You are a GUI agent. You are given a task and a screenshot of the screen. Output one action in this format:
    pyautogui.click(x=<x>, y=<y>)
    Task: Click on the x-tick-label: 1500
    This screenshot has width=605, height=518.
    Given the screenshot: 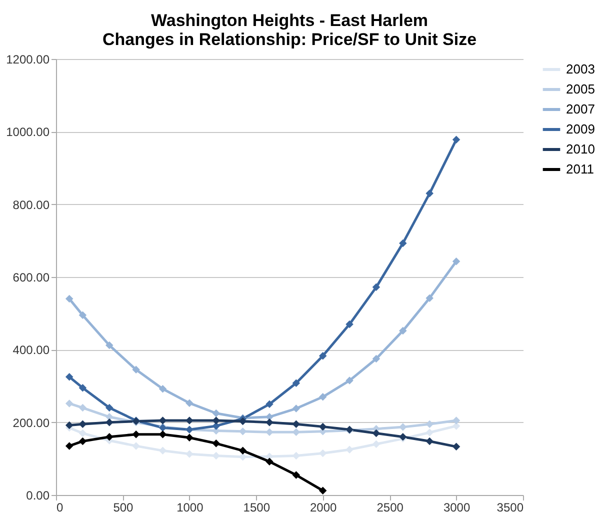 What is the action you would take?
    pyautogui.click(x=256, y=507)
    